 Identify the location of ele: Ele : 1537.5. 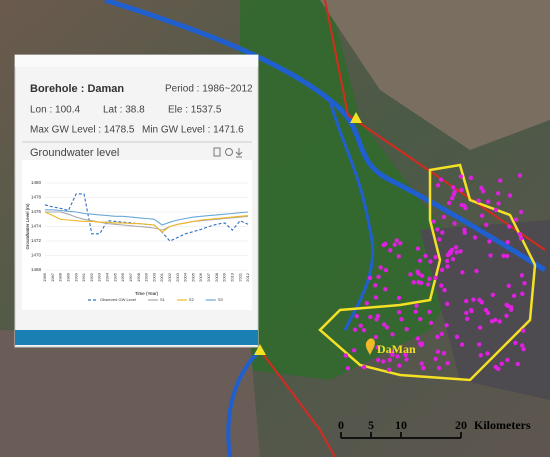
(195, 110).